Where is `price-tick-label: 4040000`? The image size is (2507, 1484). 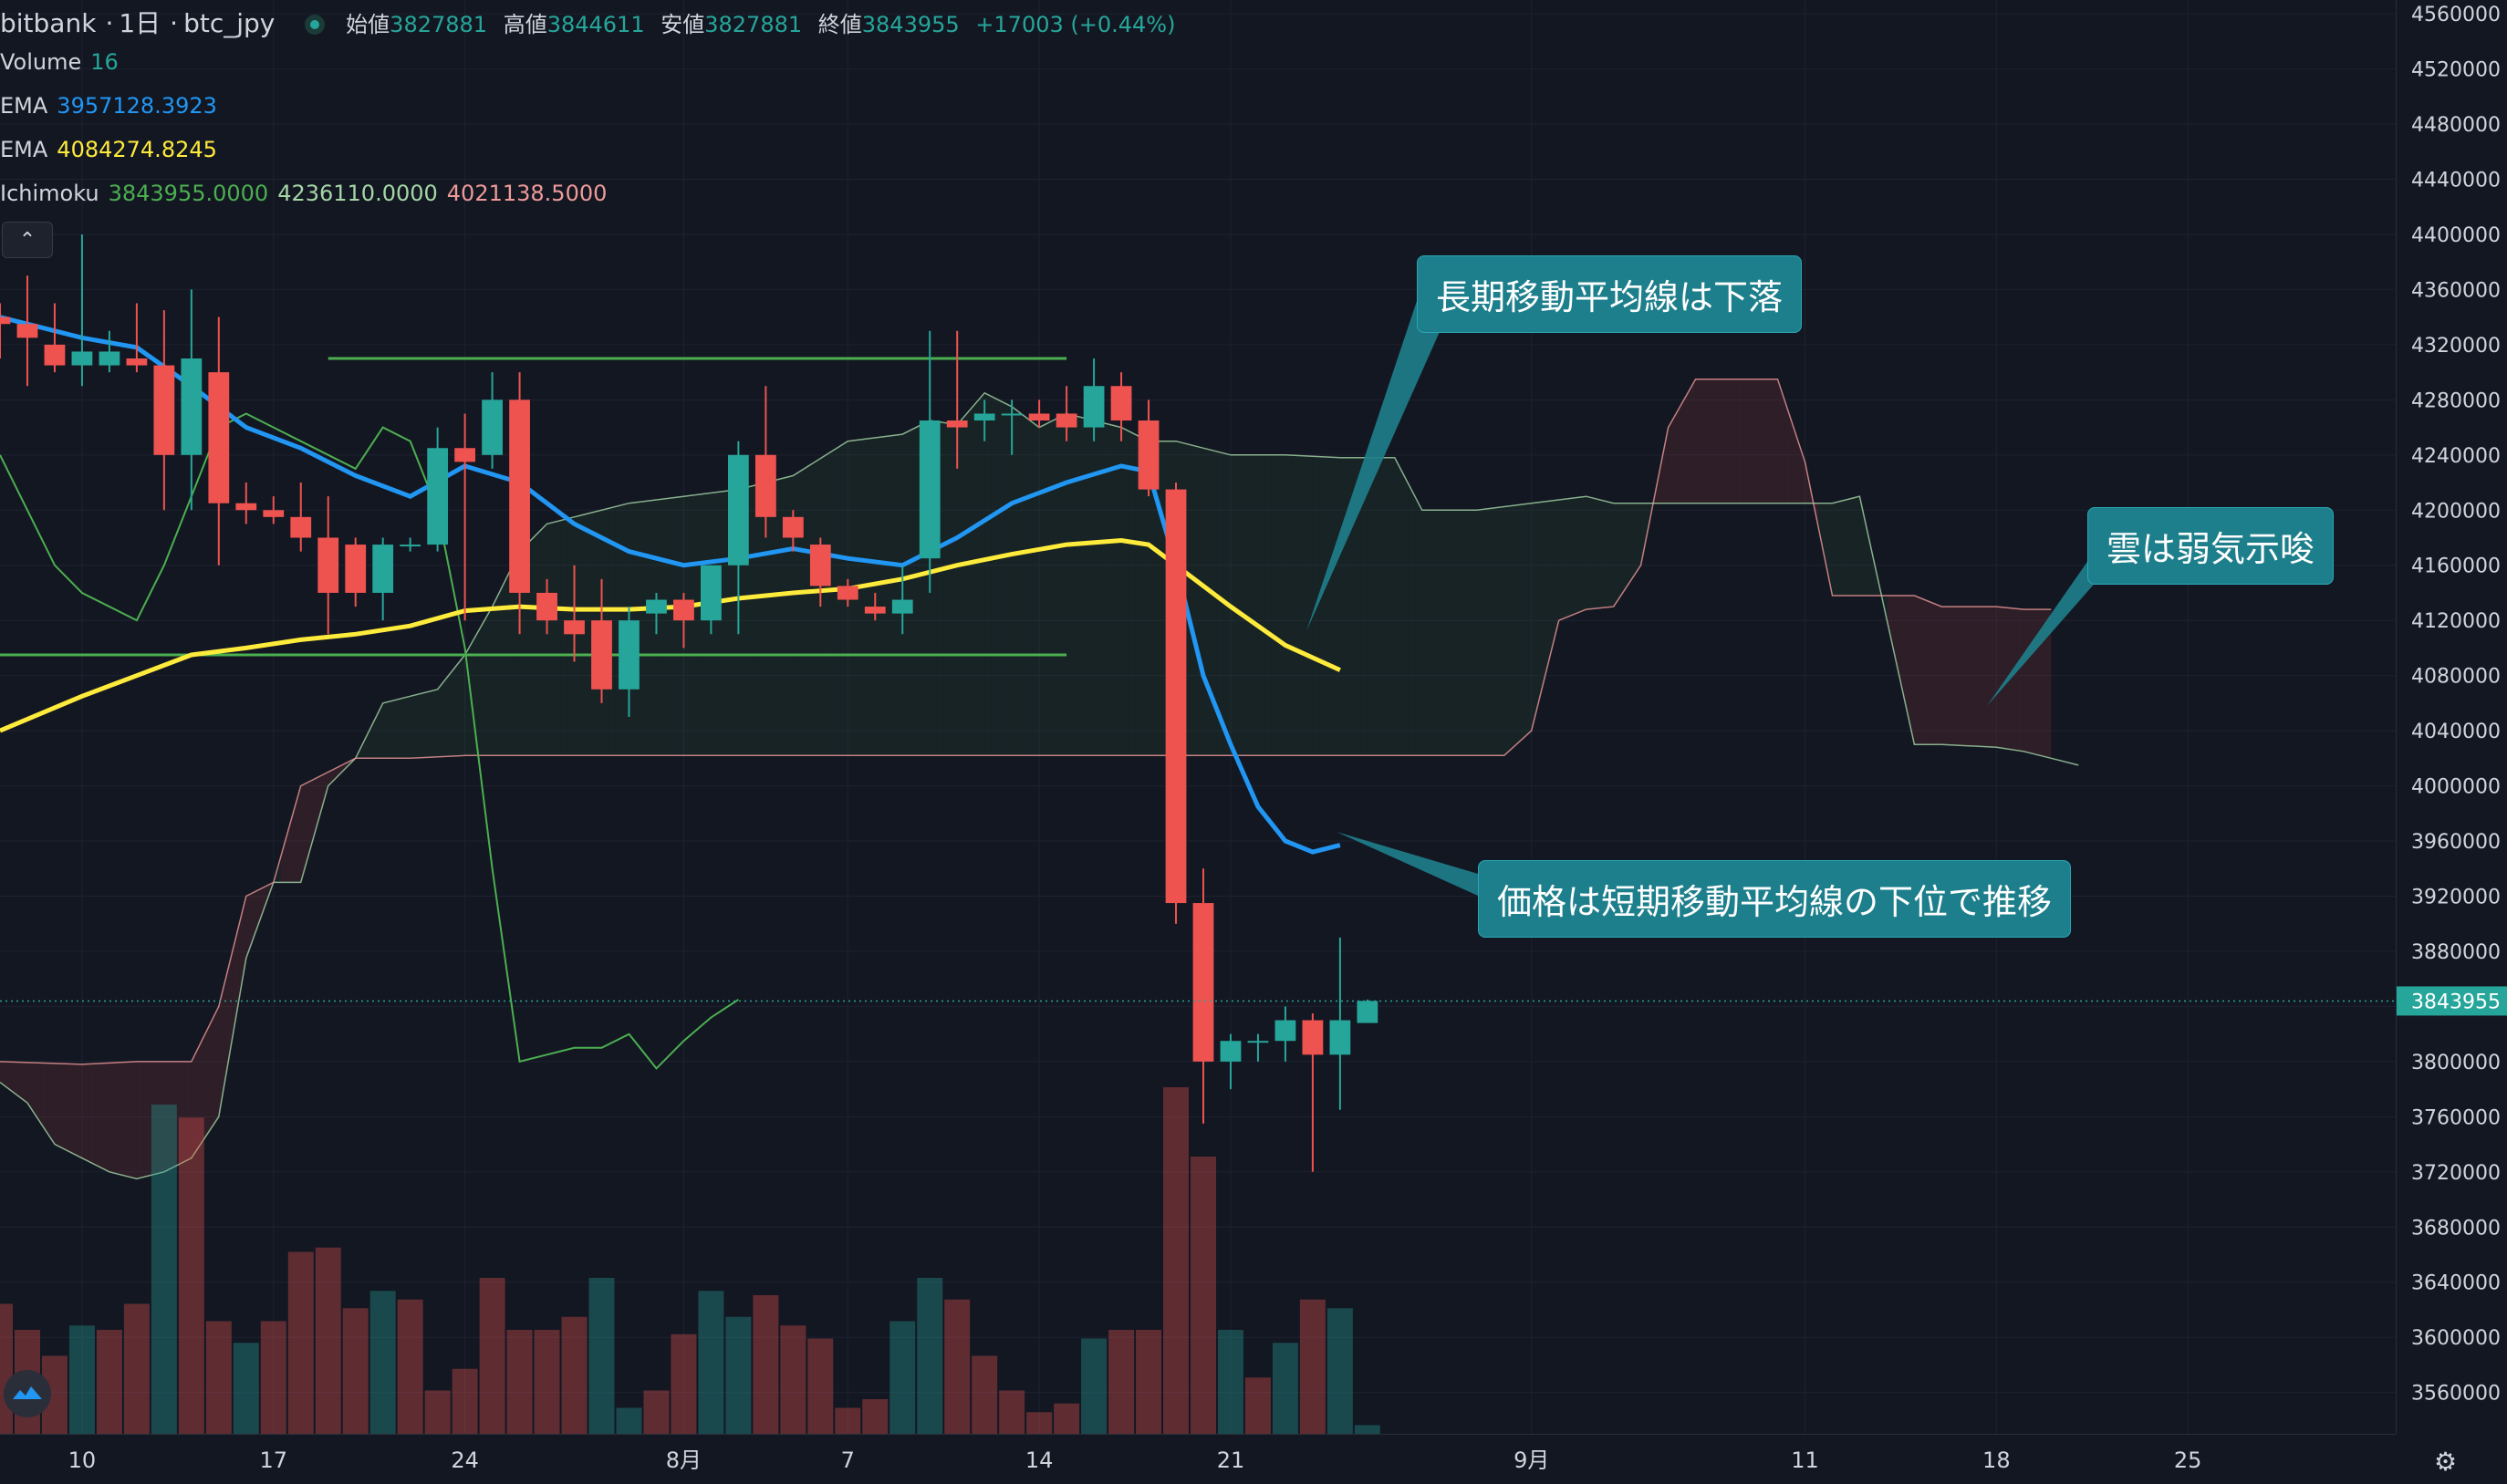 price-tick-label: 4040000 is located at coordinates (2456, 732).